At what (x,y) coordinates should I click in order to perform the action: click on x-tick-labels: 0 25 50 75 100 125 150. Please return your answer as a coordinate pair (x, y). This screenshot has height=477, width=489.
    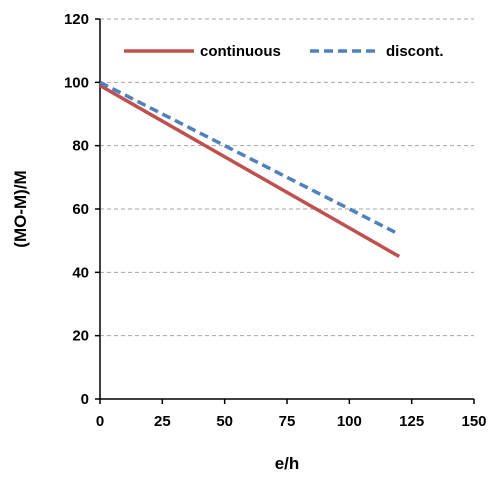
    Looking at the image, I should click on (291, 414).